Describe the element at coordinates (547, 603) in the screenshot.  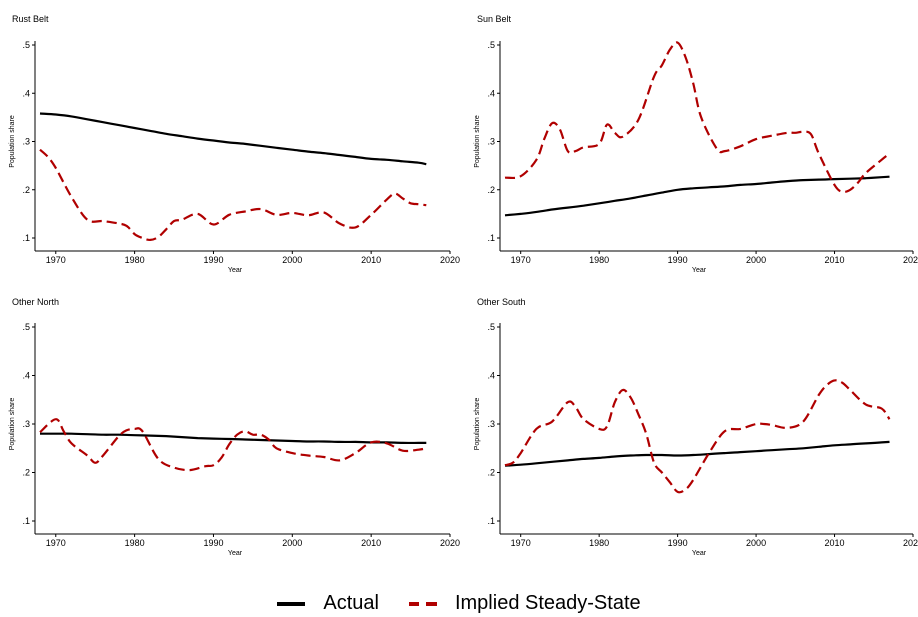
I see `legend-label-implied: Implied Steady-State` at that location.